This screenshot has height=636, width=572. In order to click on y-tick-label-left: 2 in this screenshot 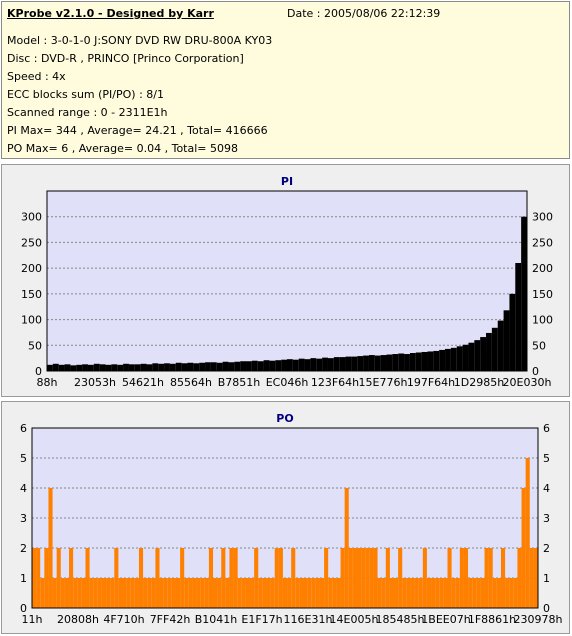, I will do `click(23, 548)`.